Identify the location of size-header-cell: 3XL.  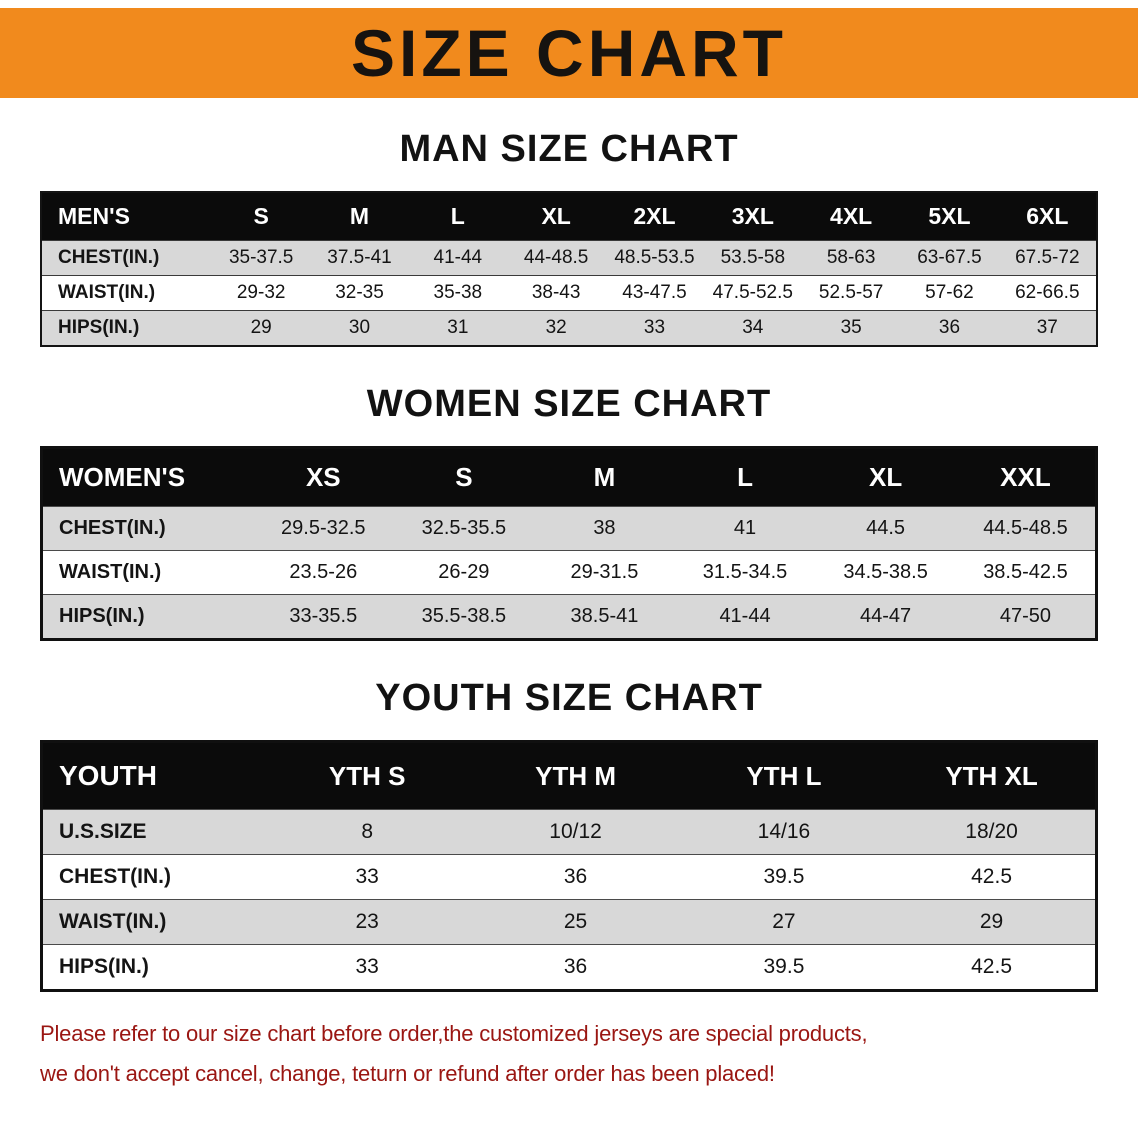
(752, 216).